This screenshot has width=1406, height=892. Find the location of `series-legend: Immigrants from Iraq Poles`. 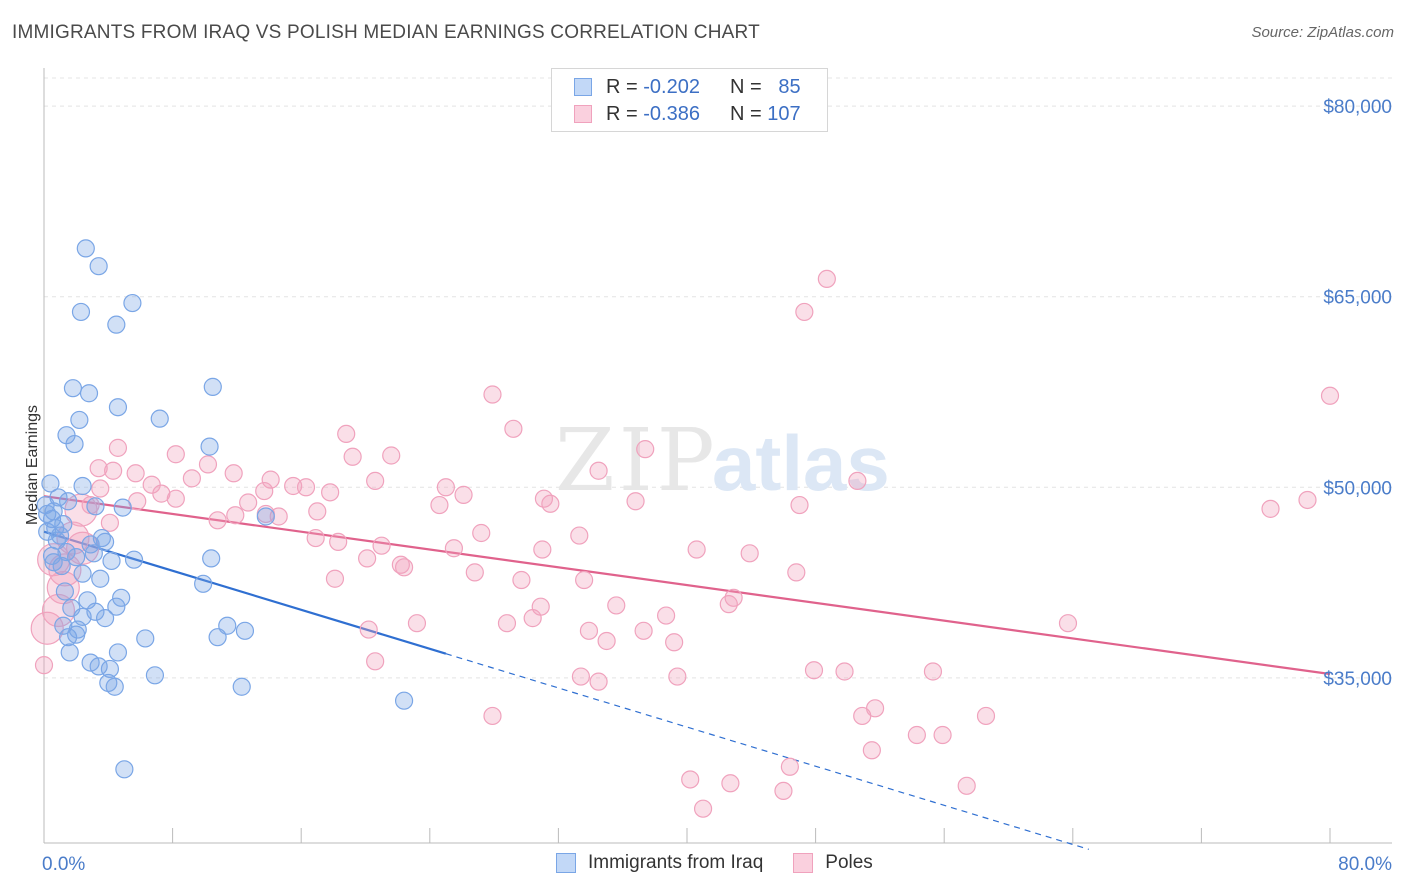

series-legend: Immigrants from Iraq Poles is located at coordinates (729, 863).